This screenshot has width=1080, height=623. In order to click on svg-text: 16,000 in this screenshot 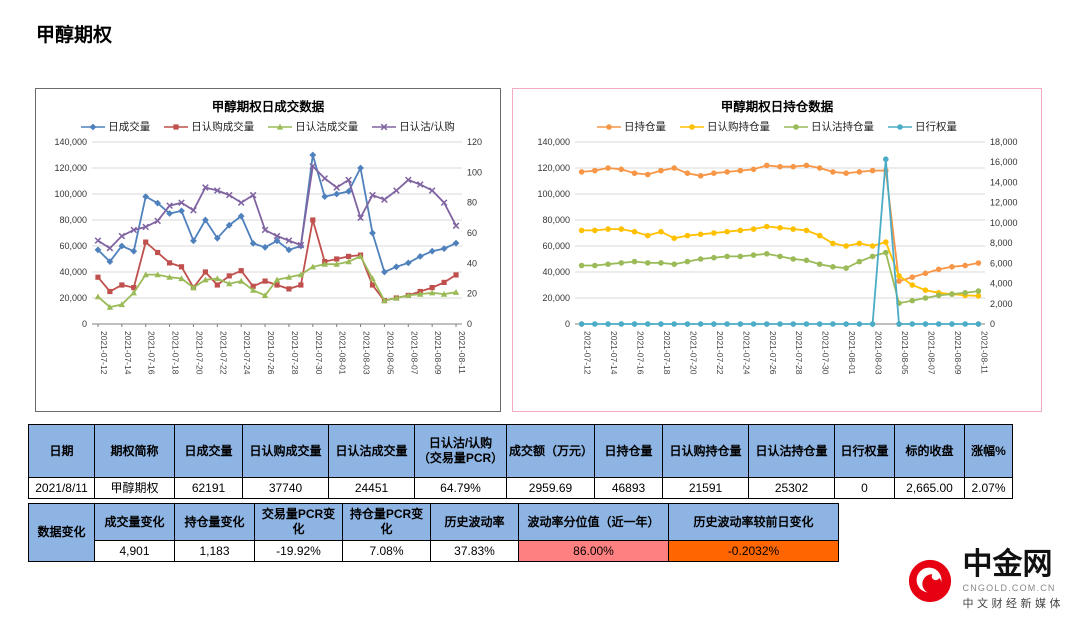, I will do `click(1004, 162)`.